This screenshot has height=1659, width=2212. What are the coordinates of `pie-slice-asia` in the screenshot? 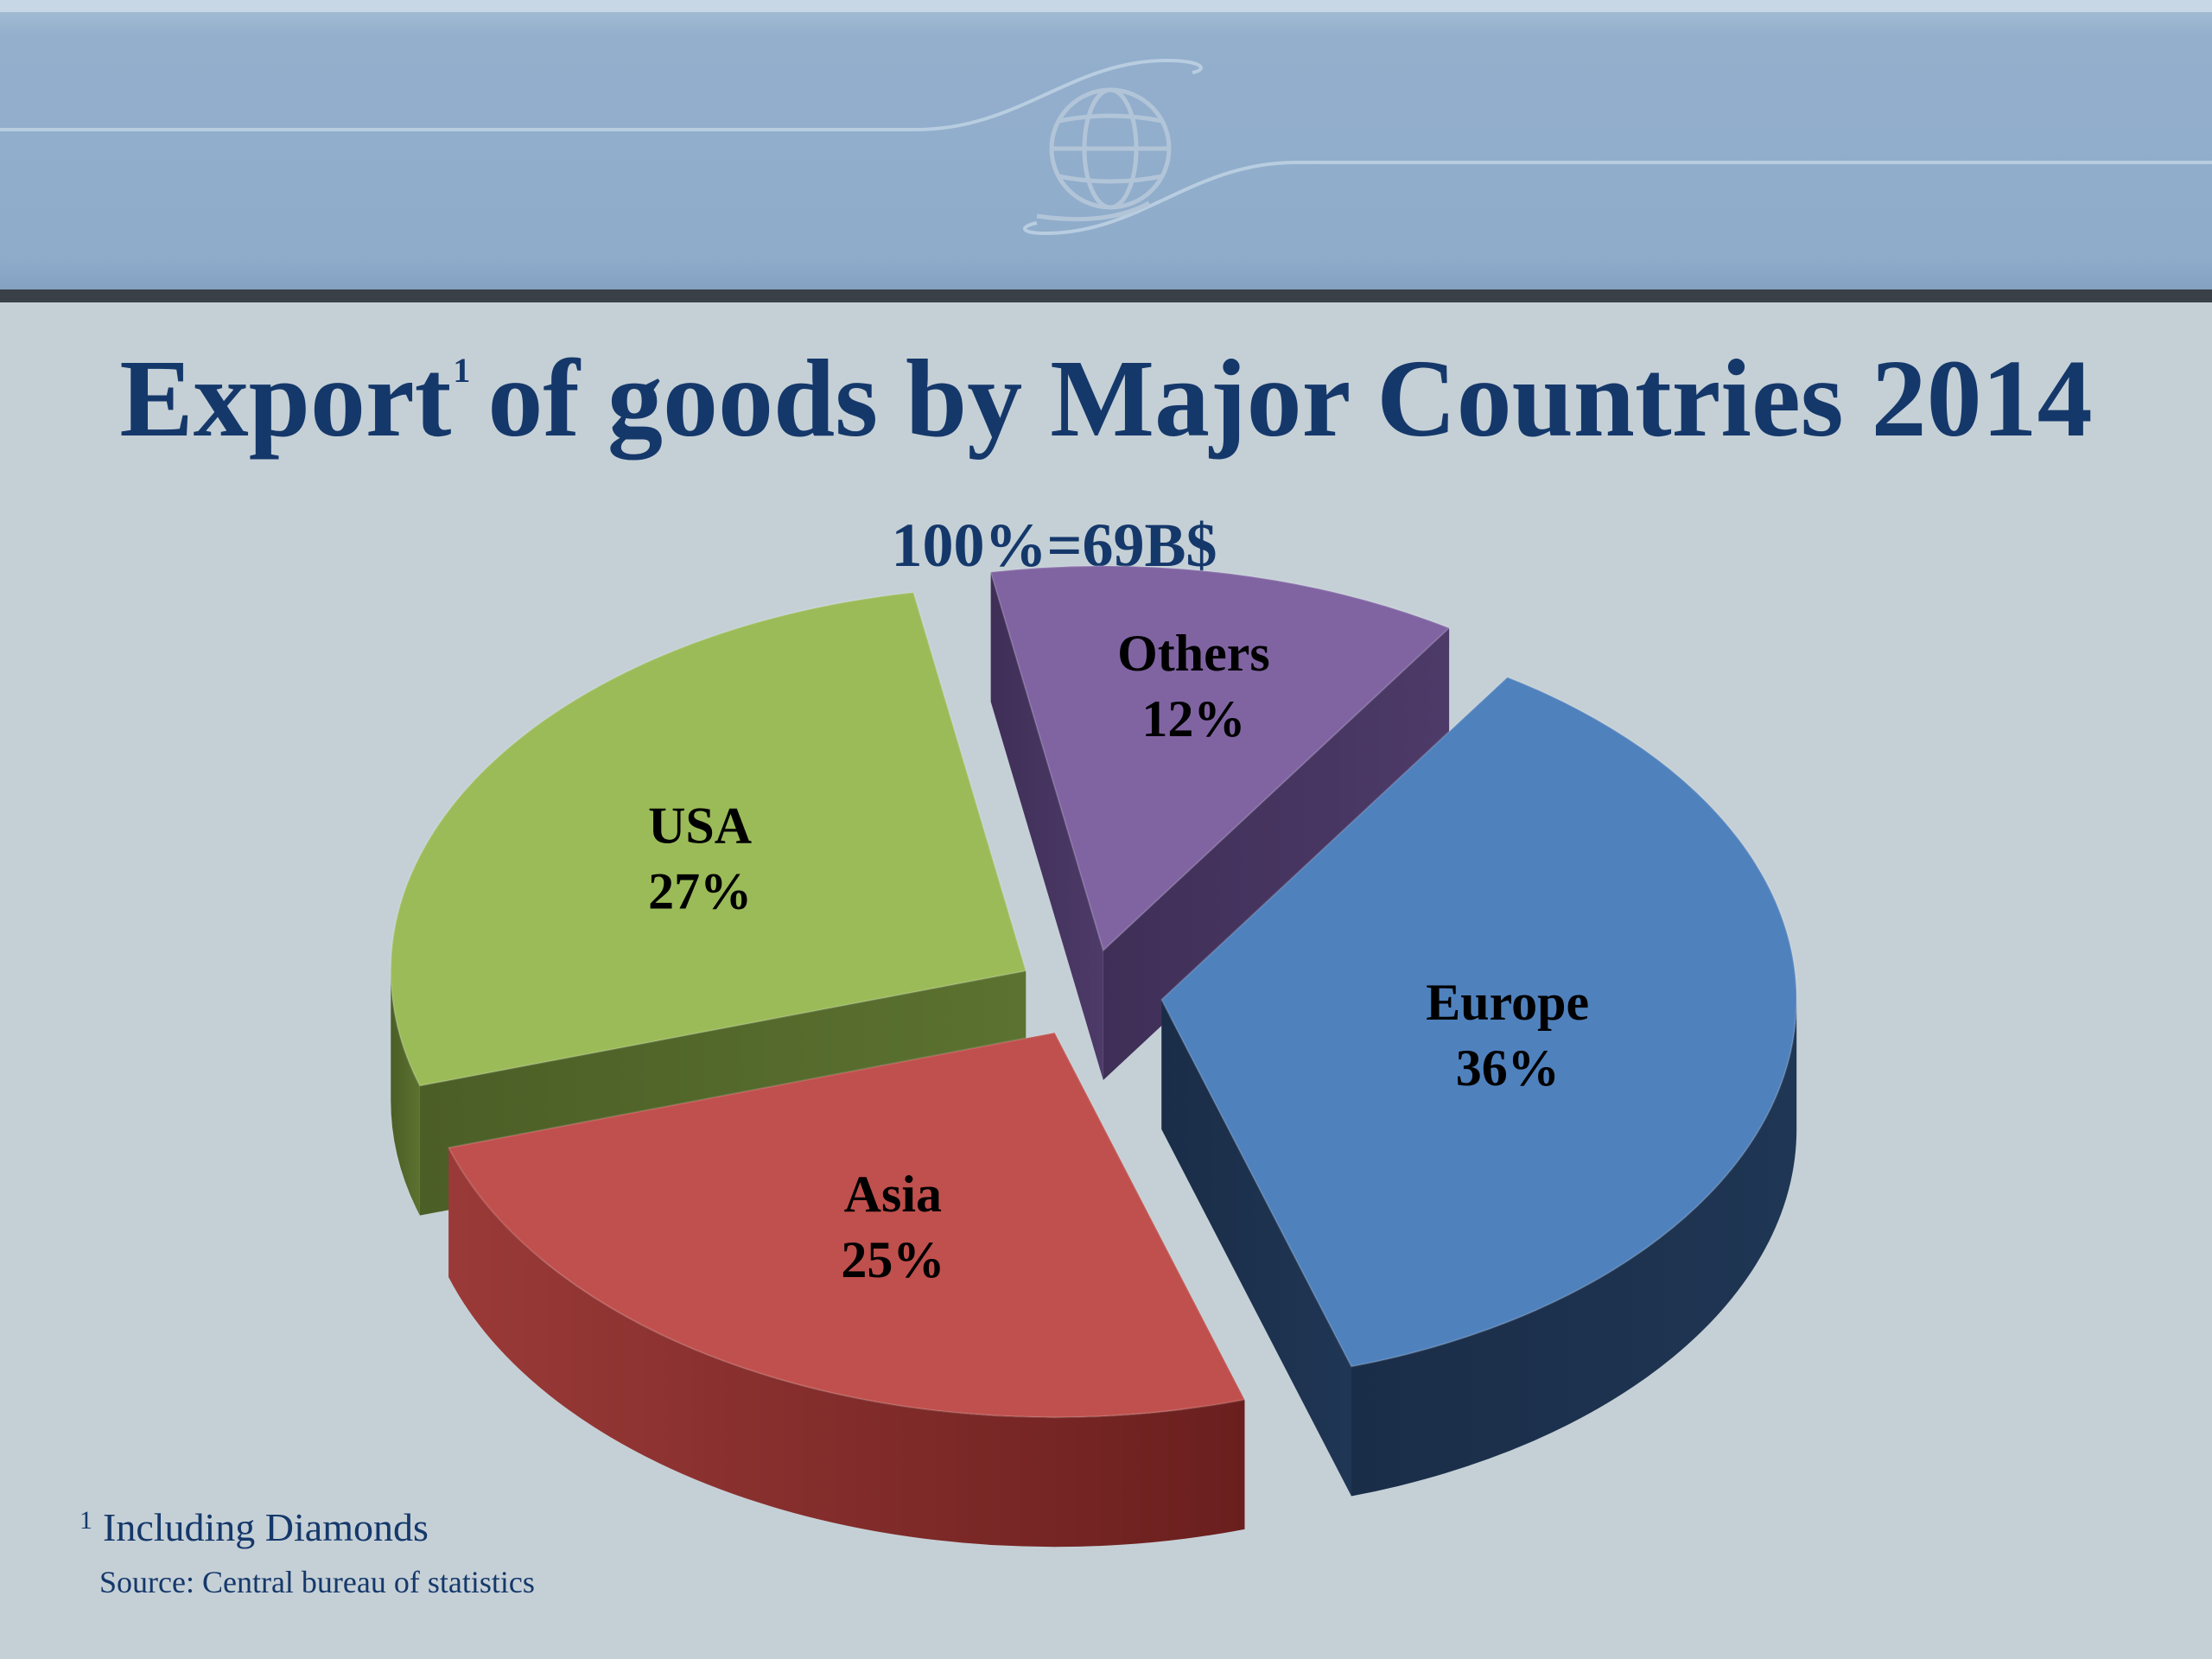 It's located at (846, 1290).